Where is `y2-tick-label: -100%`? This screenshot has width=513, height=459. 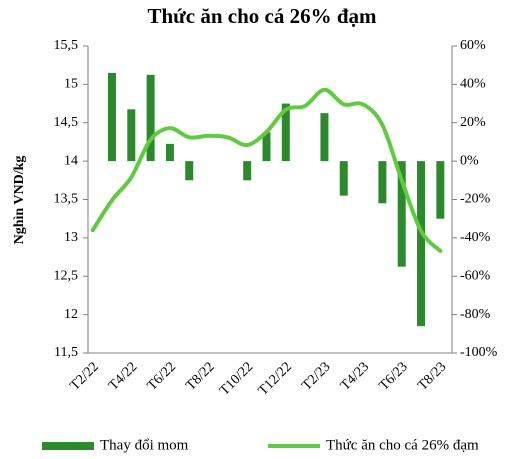 y2-tick-label: -100% is located at coordinates (479, 352).